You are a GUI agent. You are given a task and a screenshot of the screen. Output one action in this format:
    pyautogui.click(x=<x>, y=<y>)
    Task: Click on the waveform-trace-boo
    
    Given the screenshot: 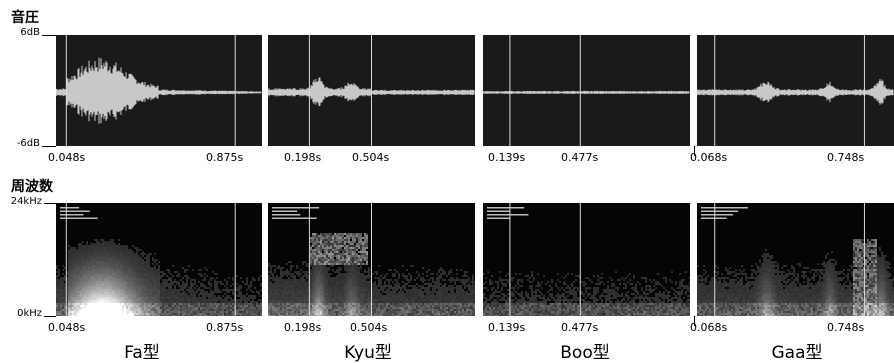 What is the action you would take?
    pyautogui.click(x=586, y=90)
    